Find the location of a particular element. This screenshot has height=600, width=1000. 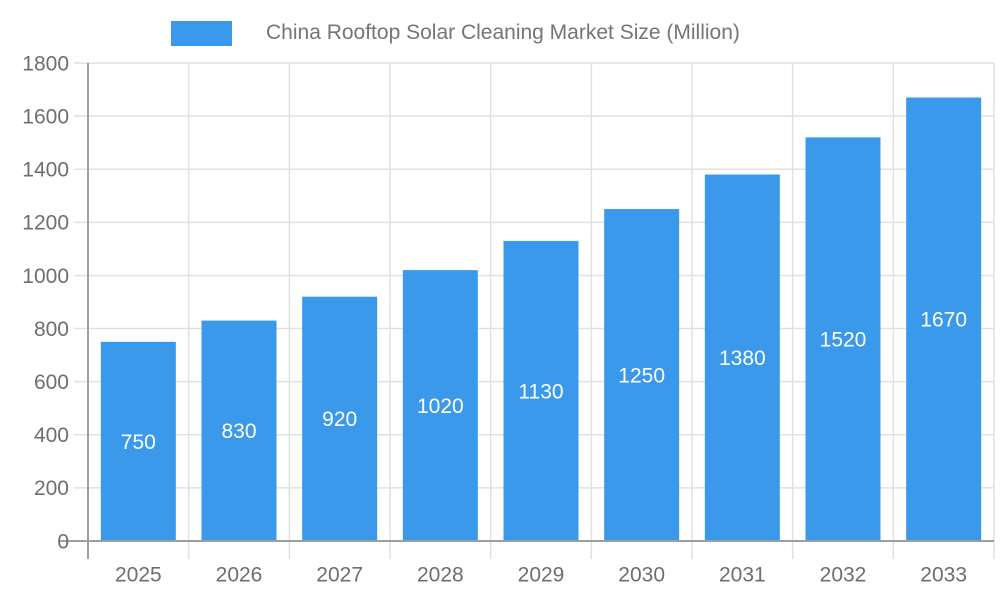

bar-value-label: 1020 is located at coordinates (440, 406).